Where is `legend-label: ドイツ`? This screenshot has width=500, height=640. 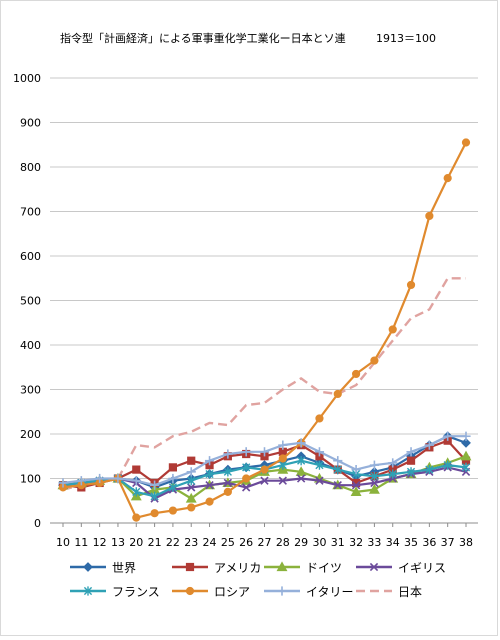
legend-label: ドイツ is located at coordinates (324, 568).